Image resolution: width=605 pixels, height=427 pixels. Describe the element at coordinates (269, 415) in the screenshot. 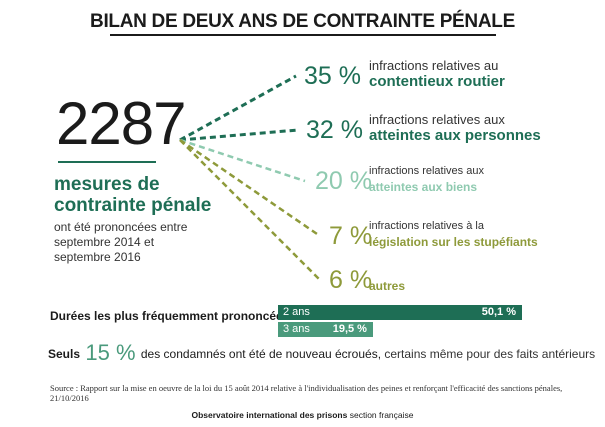

I see `footer-org: Observatoire international des prisons` at that location.